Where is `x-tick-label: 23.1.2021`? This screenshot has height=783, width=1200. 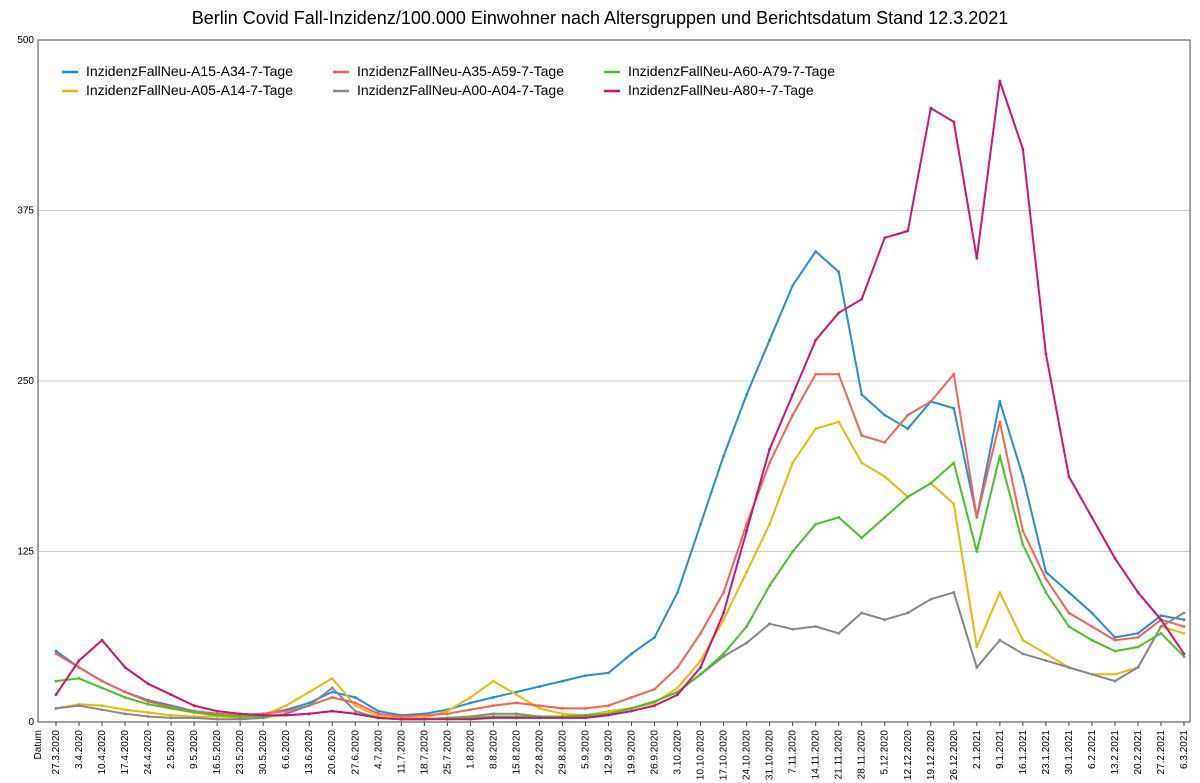 x-tick-label: 23.1.2021 is located at coordinates (1046, 752).